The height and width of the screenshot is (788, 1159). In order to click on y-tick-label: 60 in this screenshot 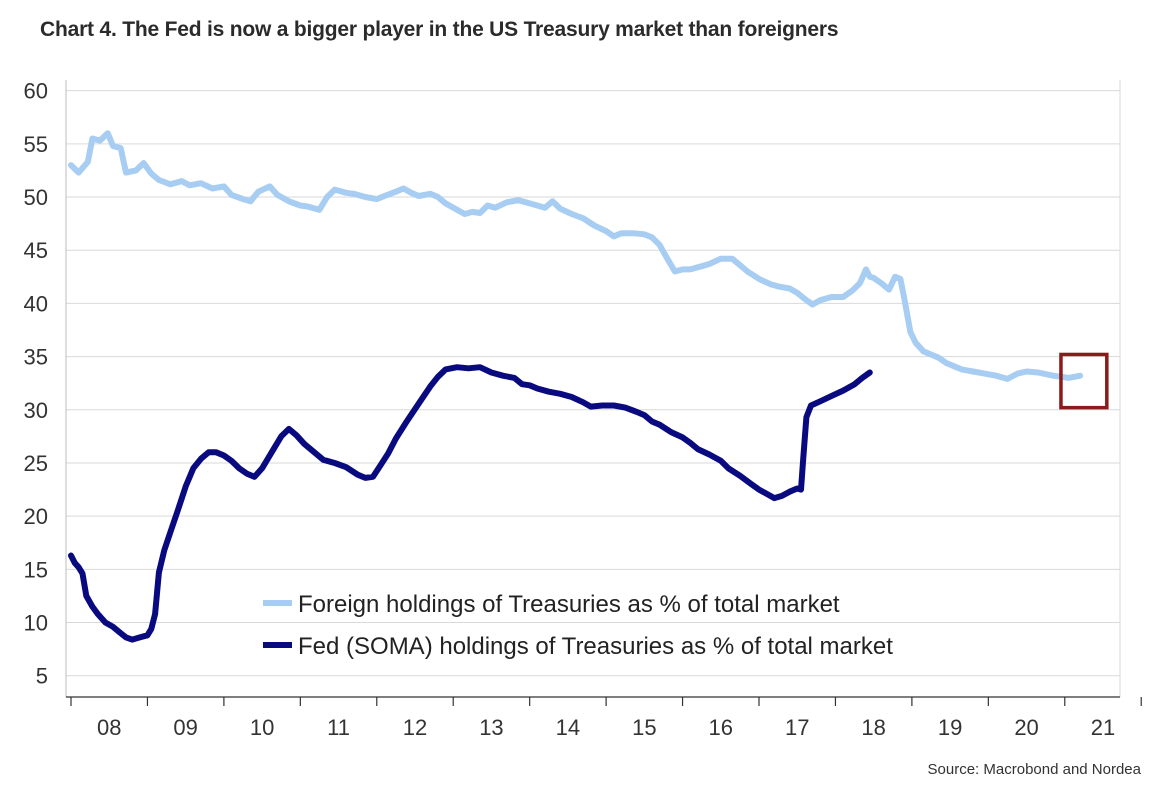, I will do `click(36, 91)`.